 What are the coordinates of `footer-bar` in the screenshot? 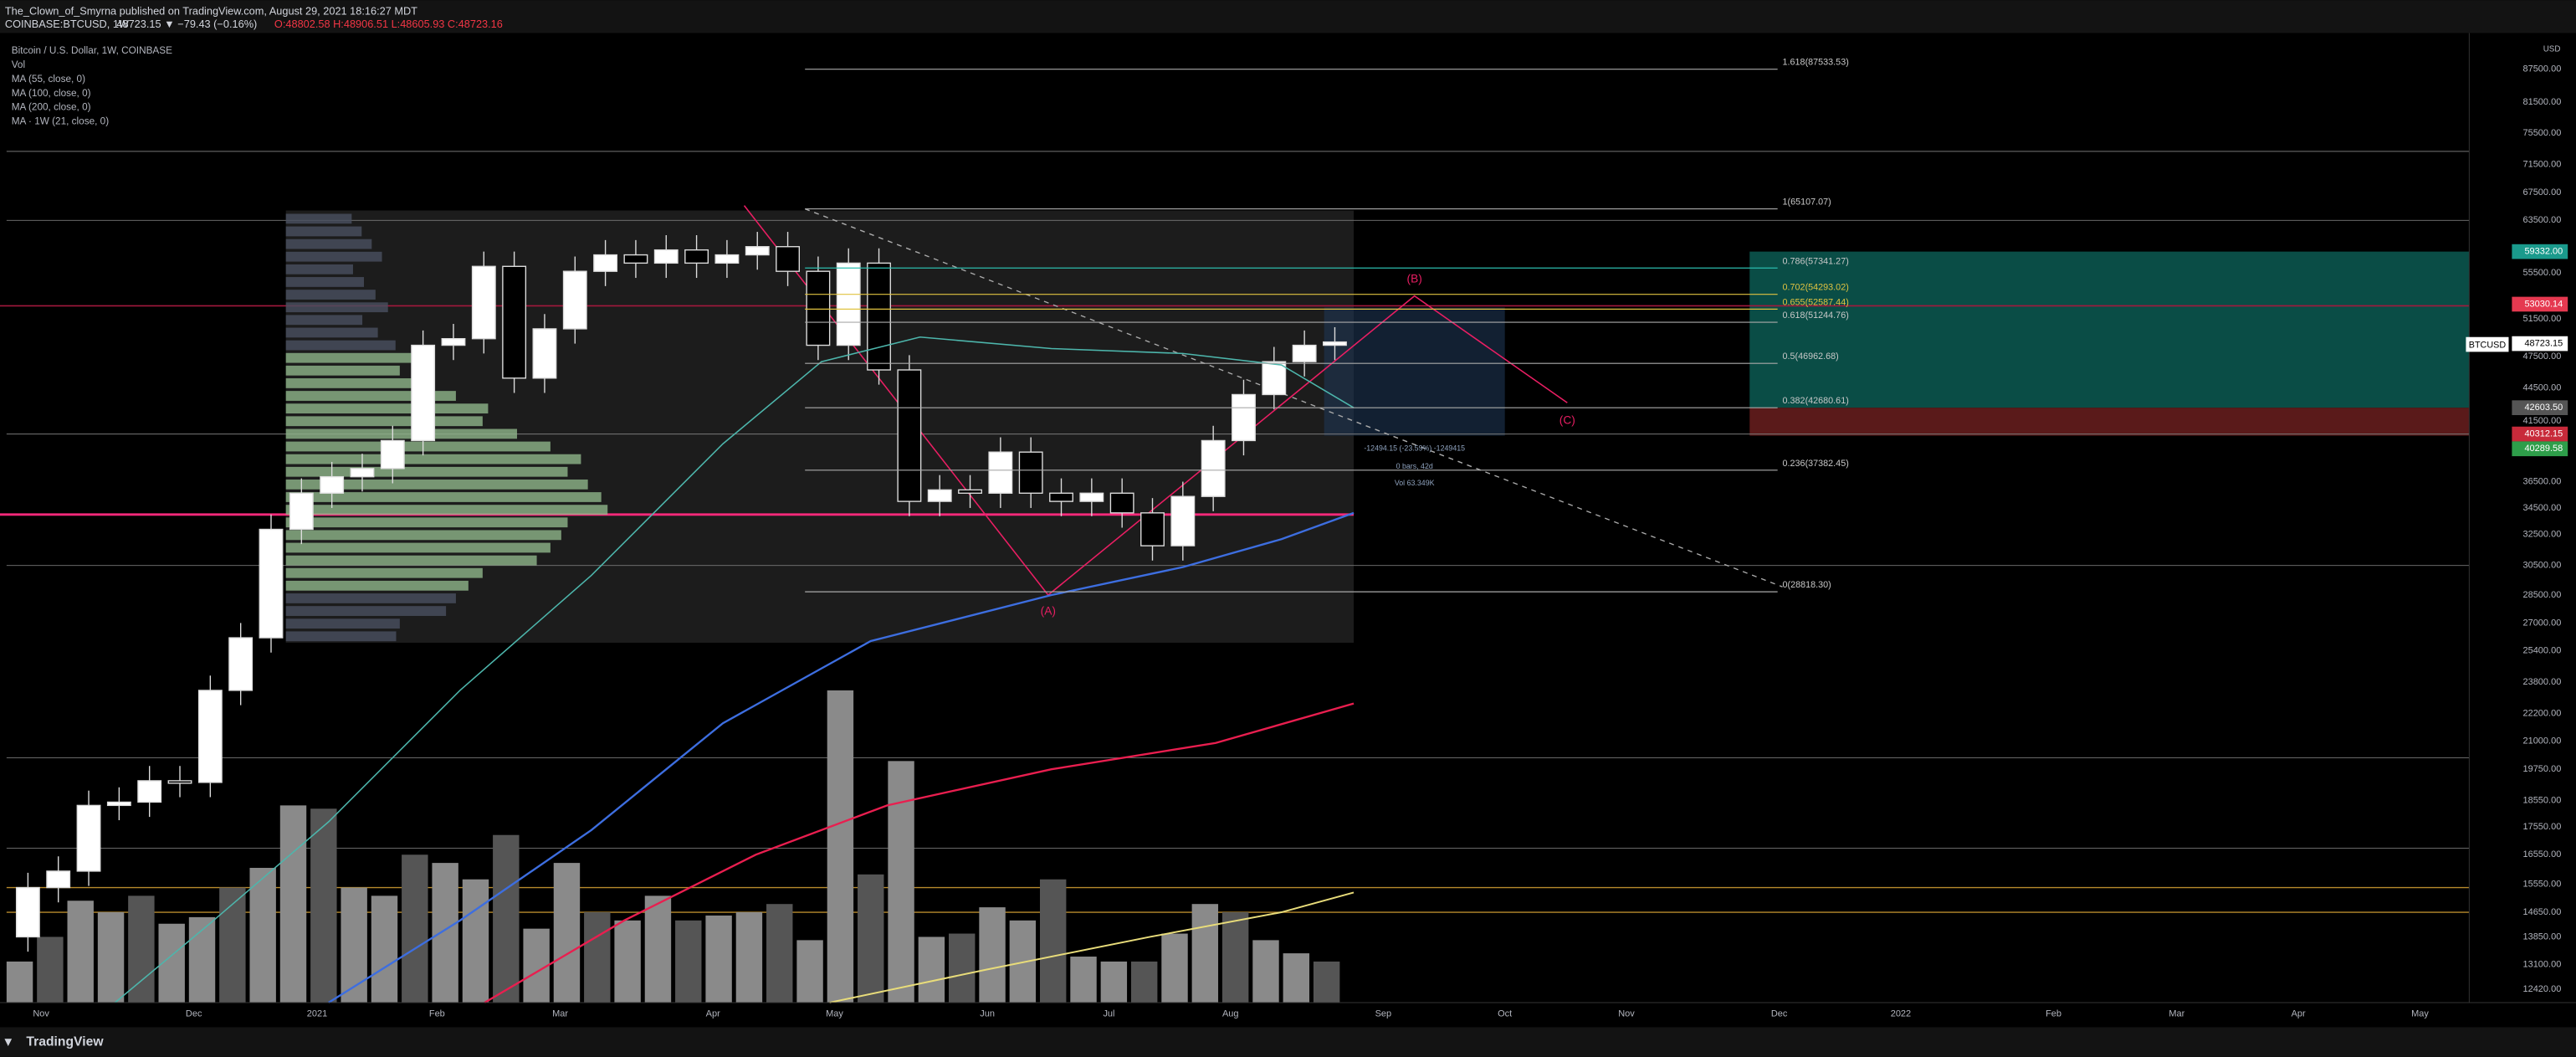 It's located at (1288, 1042).